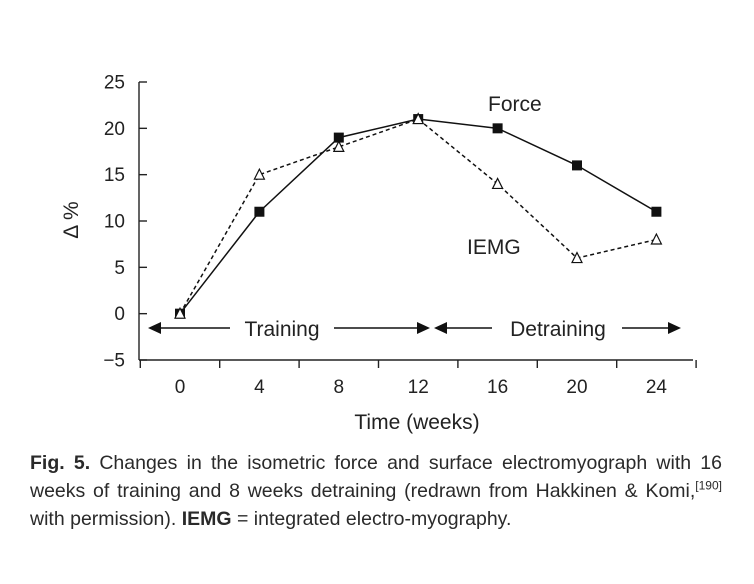 The width and height of the screenshot is (754, 584). I want to click on detraining-arrow-left-head, so click(440, 328).